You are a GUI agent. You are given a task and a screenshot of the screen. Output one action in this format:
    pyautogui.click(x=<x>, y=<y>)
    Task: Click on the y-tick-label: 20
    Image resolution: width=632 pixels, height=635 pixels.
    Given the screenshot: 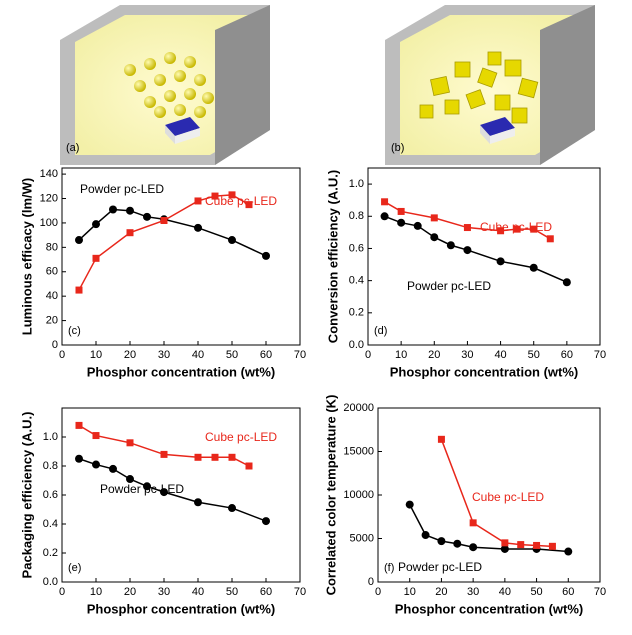 What is the action you would take?
    pyautogui.click(x=52, y=320)
    